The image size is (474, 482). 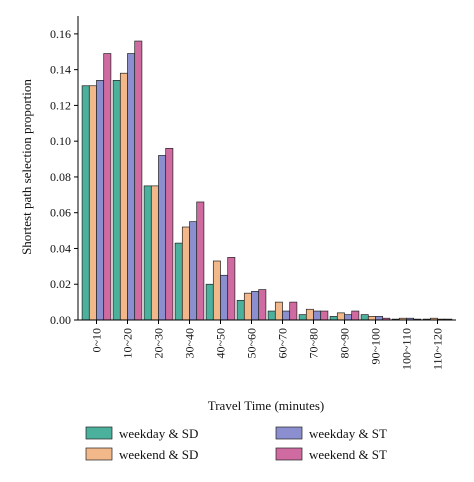 I want to click on y-tick-label-2: 0.04, so click(x=60, y=248).